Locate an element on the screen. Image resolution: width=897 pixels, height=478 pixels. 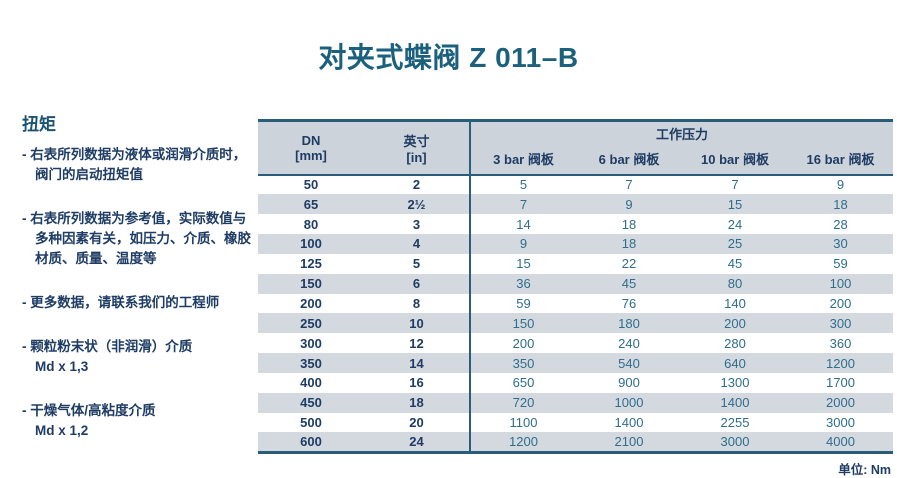
cell-torque-16bar: 300 is located at coordinates (840, 323).